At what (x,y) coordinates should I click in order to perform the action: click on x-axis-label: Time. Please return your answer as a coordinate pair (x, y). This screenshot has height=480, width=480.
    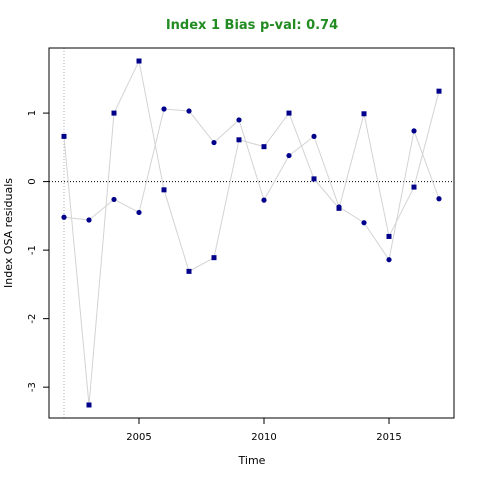
    Looking at the image, I should click on (252, 460).